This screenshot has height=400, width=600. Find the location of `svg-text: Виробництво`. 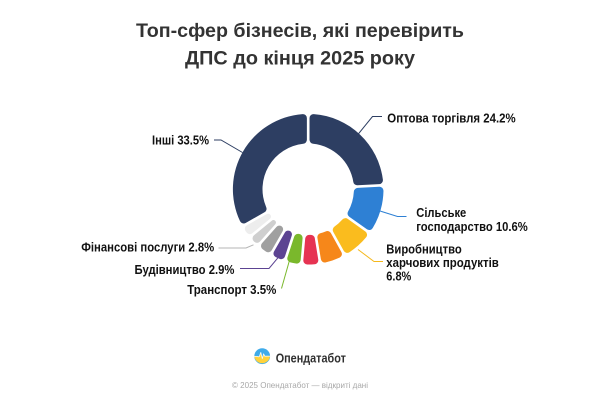

svg-text: Виробництво is located at coordinates (424, 249).